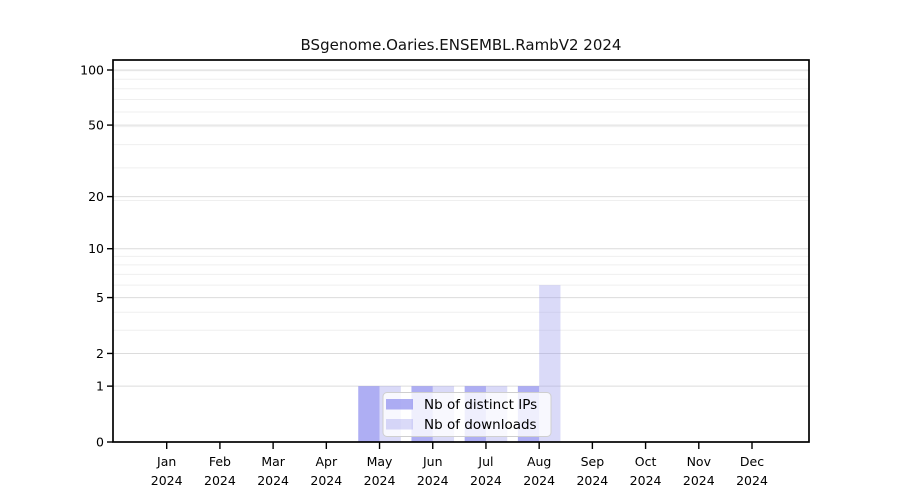 This screenshot has width=900, height=504. What do you see at coordinates (369, 414) in the screenshot?
I see `bar-distinct-ips` at bounding box center [369, 414].